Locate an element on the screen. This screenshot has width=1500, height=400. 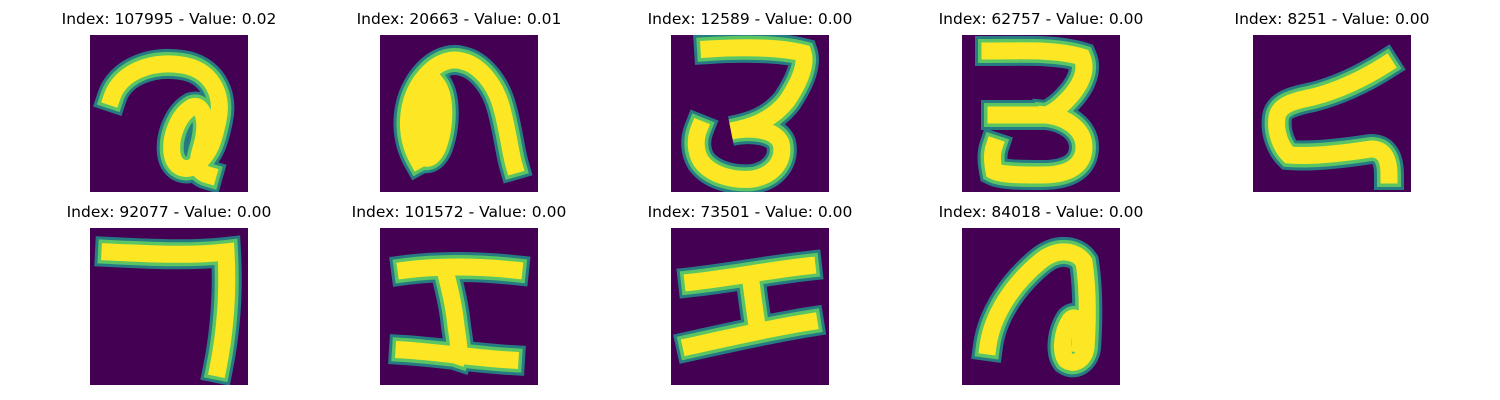
panel-5: Index: 8251 - Value: 0.00 is located at coordinates (1332, 100).